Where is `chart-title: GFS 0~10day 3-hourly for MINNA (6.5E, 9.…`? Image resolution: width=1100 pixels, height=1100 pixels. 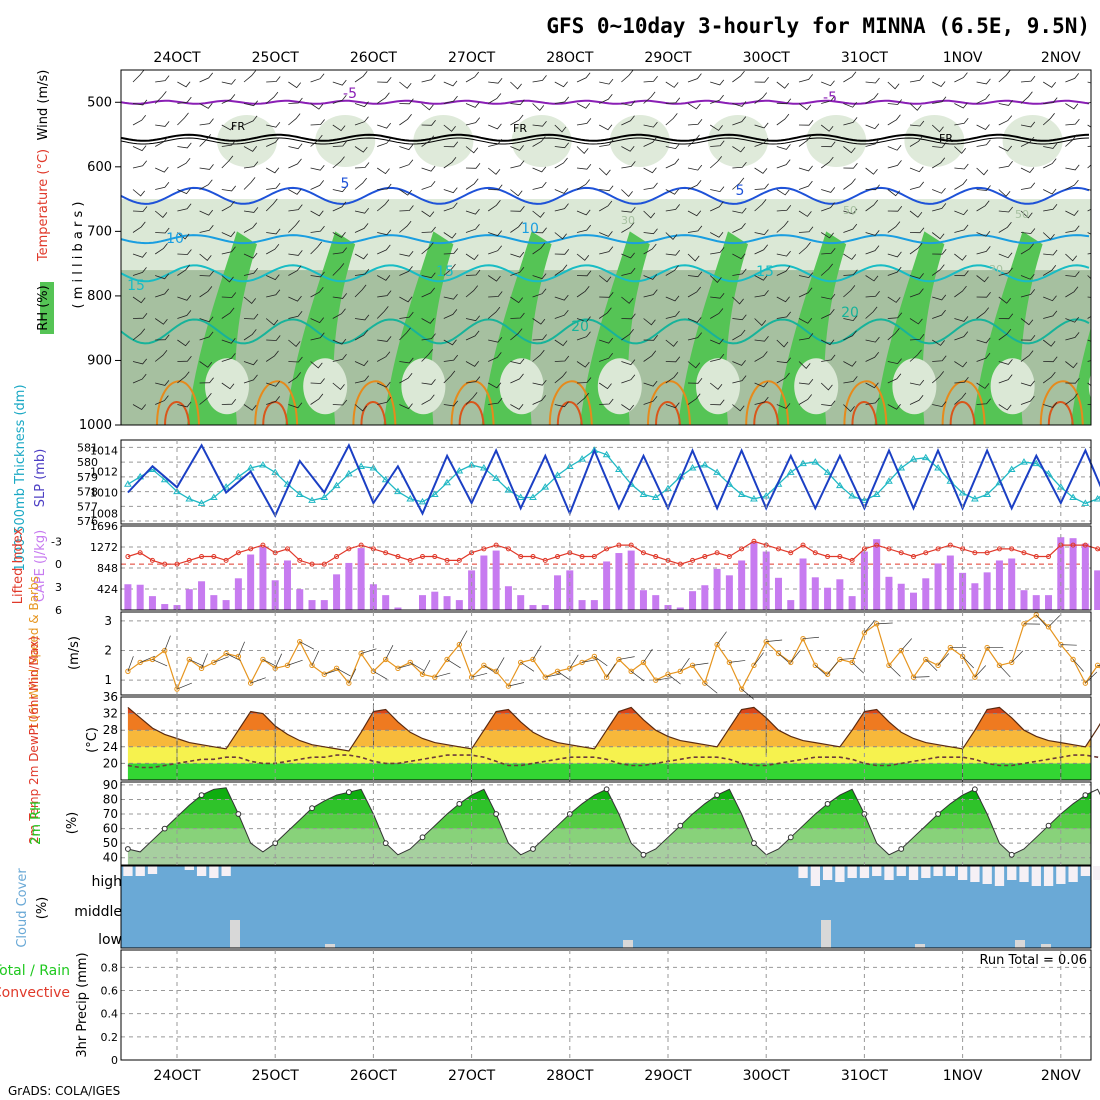 chart-title: GFS 0~10day 3-hourly for MINNA (6.5E, 9.… is located at coordinates (818, 26).